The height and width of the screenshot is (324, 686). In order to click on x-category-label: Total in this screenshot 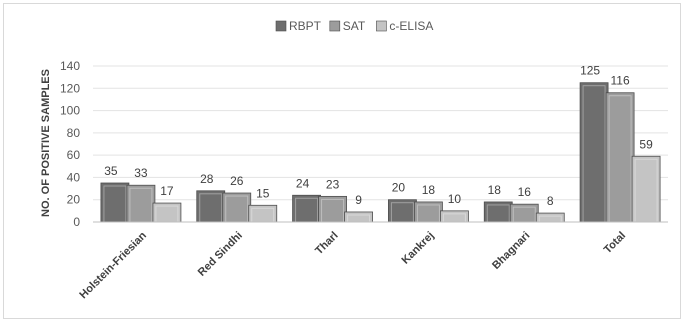, I will do `click(615, 243)`.